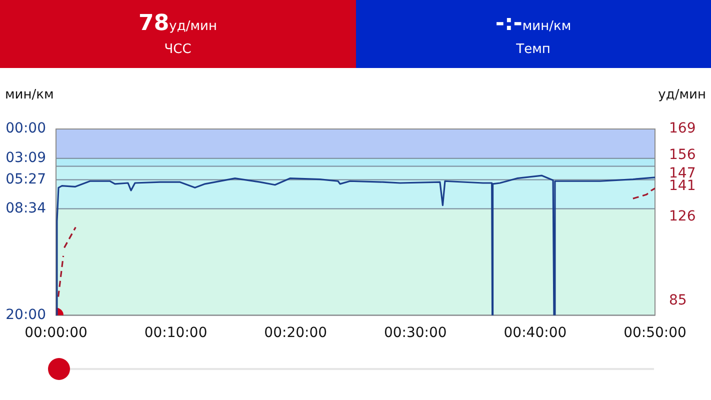 This screenshot has width=711, height=400. I want to click on y2-tick-label: 85, so click(678, 300).